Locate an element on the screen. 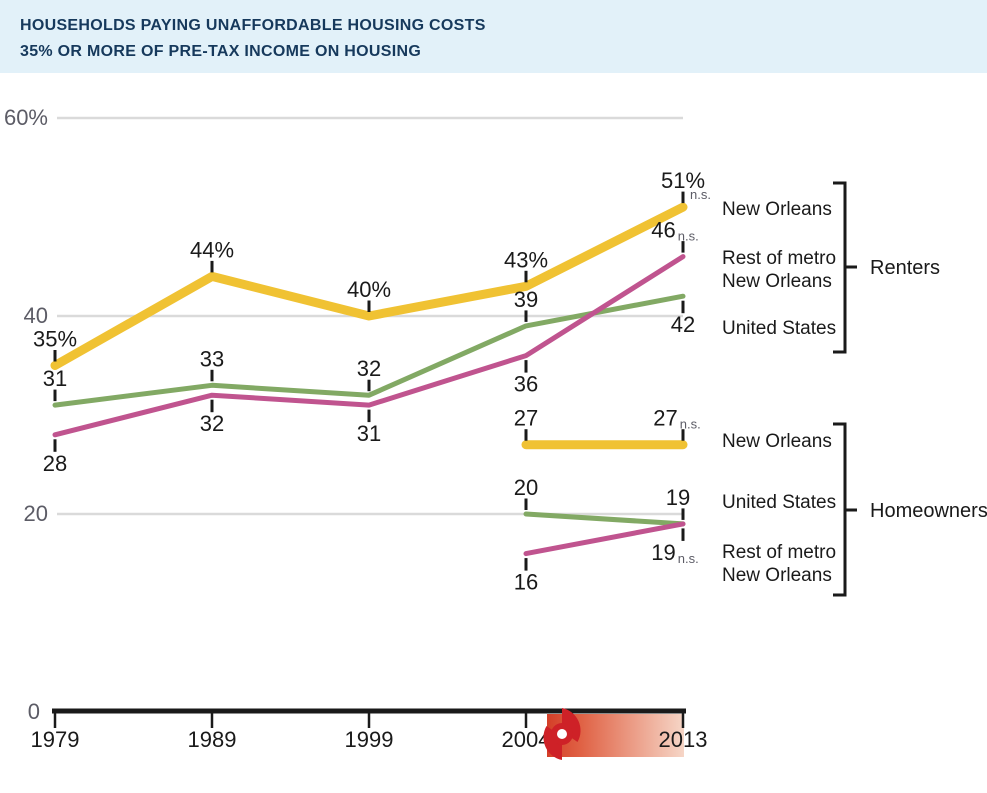 Image resolution: width=987 pixels, height=793 pixels. legend-group-label-homeowners: Homeowners is located at coordinates (928, 511).